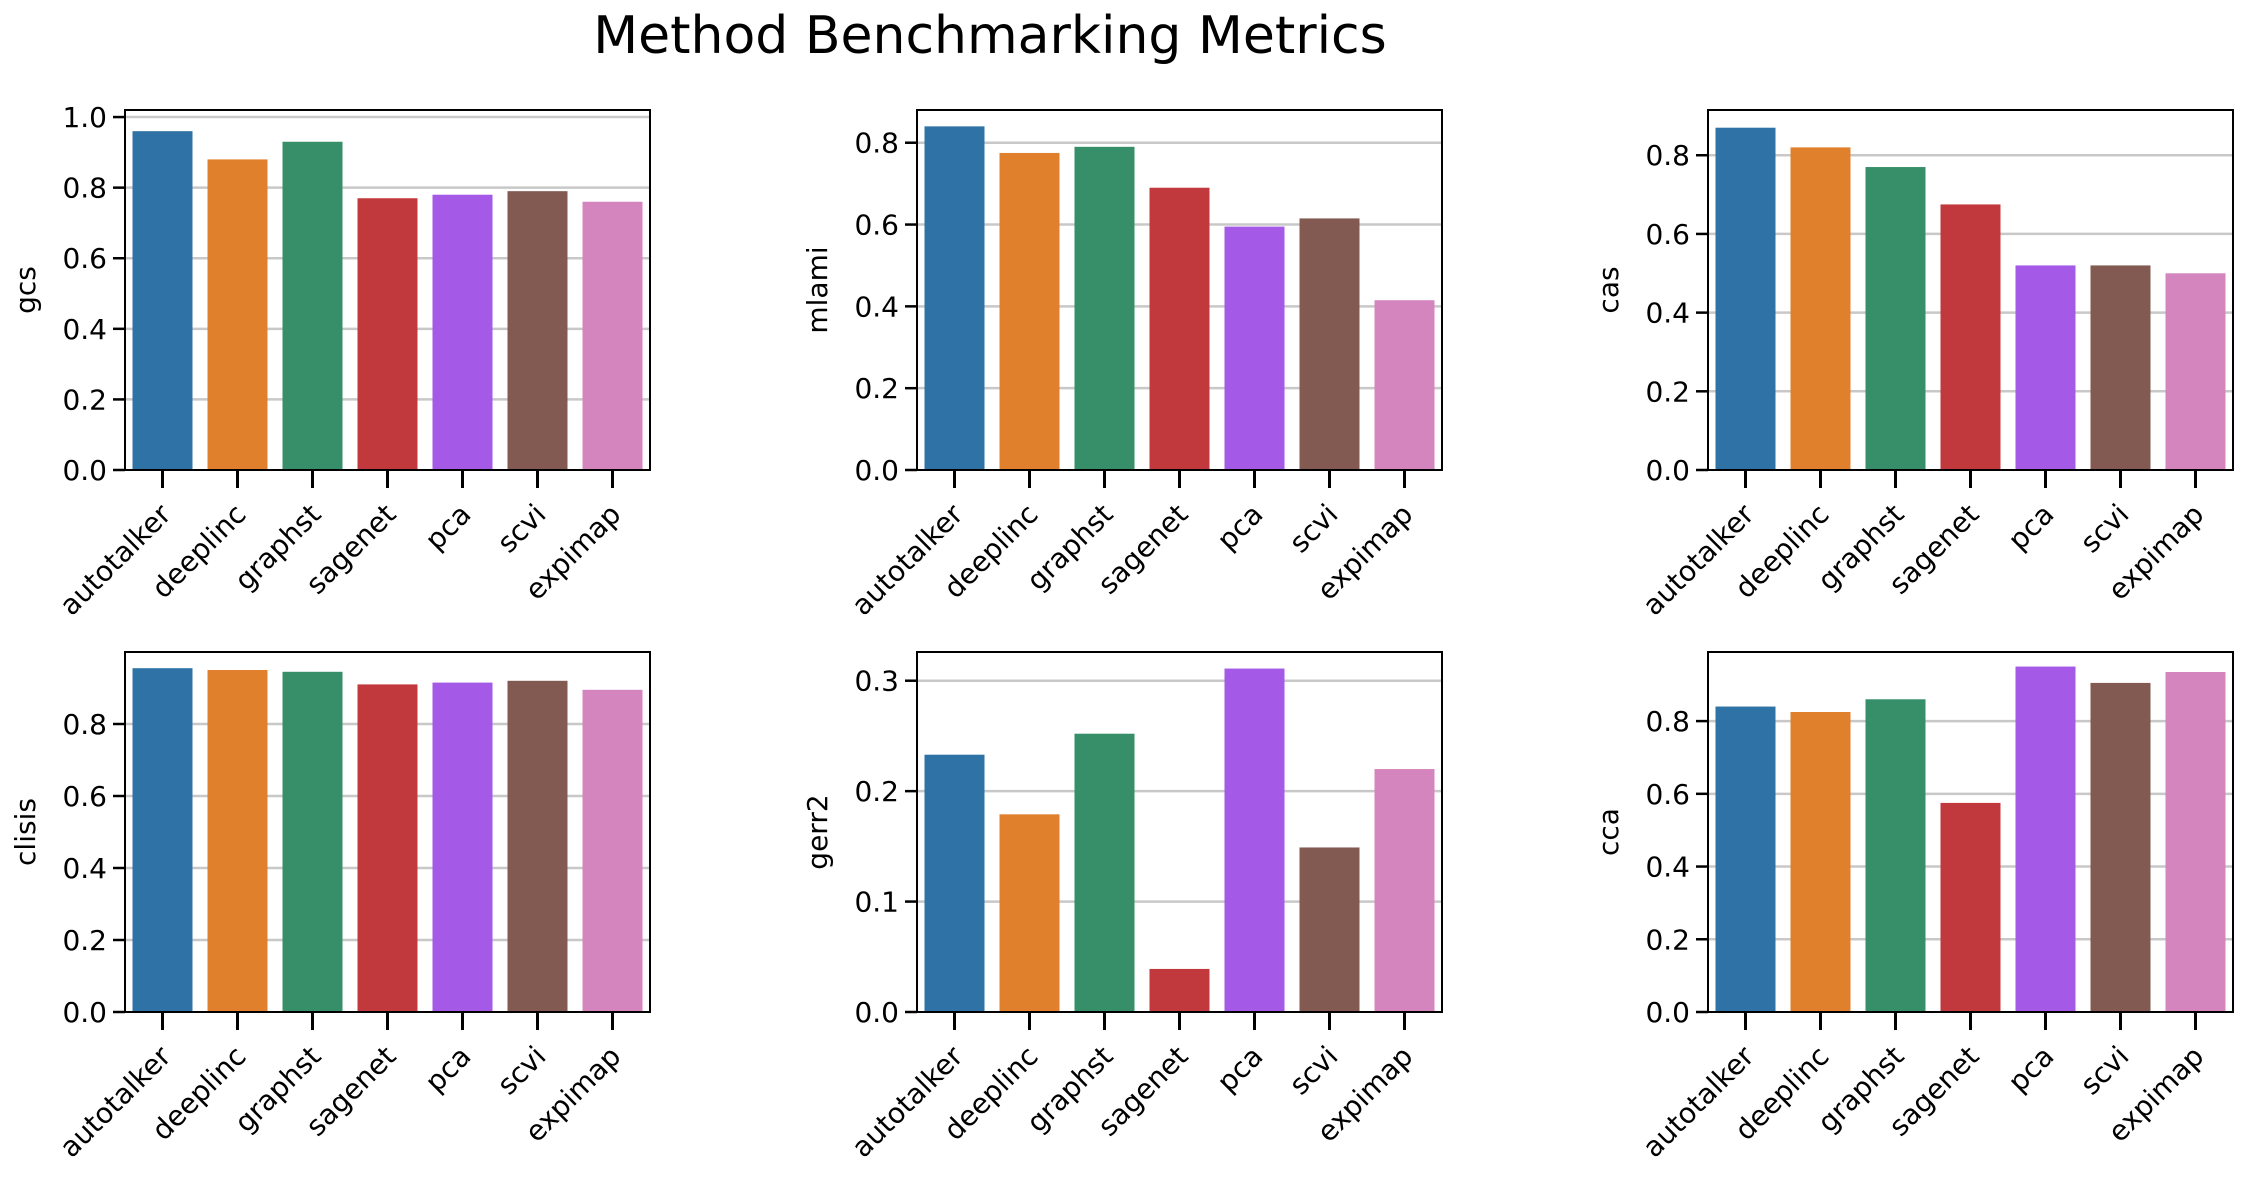  I want to click on figure-title: Method Benchmarking Metrics, so click(989, 36).